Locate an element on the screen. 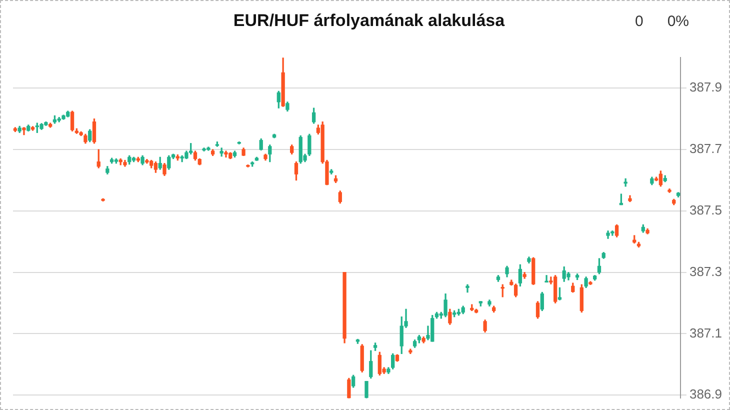 The image size is (730, 410). y-tick-label: 386.9 is located at coordinates (705, 394).